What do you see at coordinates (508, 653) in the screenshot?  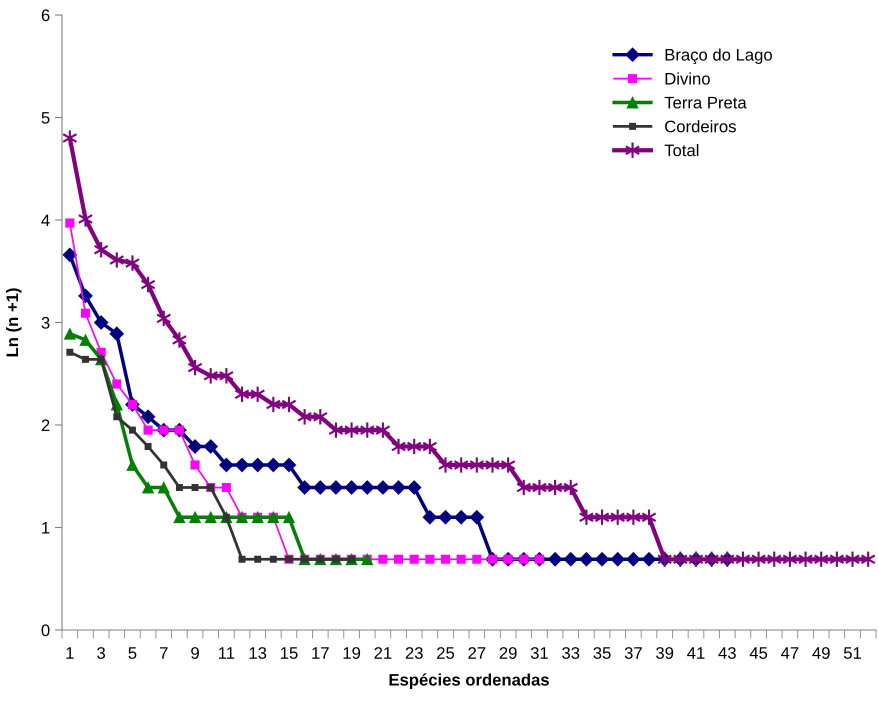 I see `x-tick-label: 29` at bounding box center [508, 653].